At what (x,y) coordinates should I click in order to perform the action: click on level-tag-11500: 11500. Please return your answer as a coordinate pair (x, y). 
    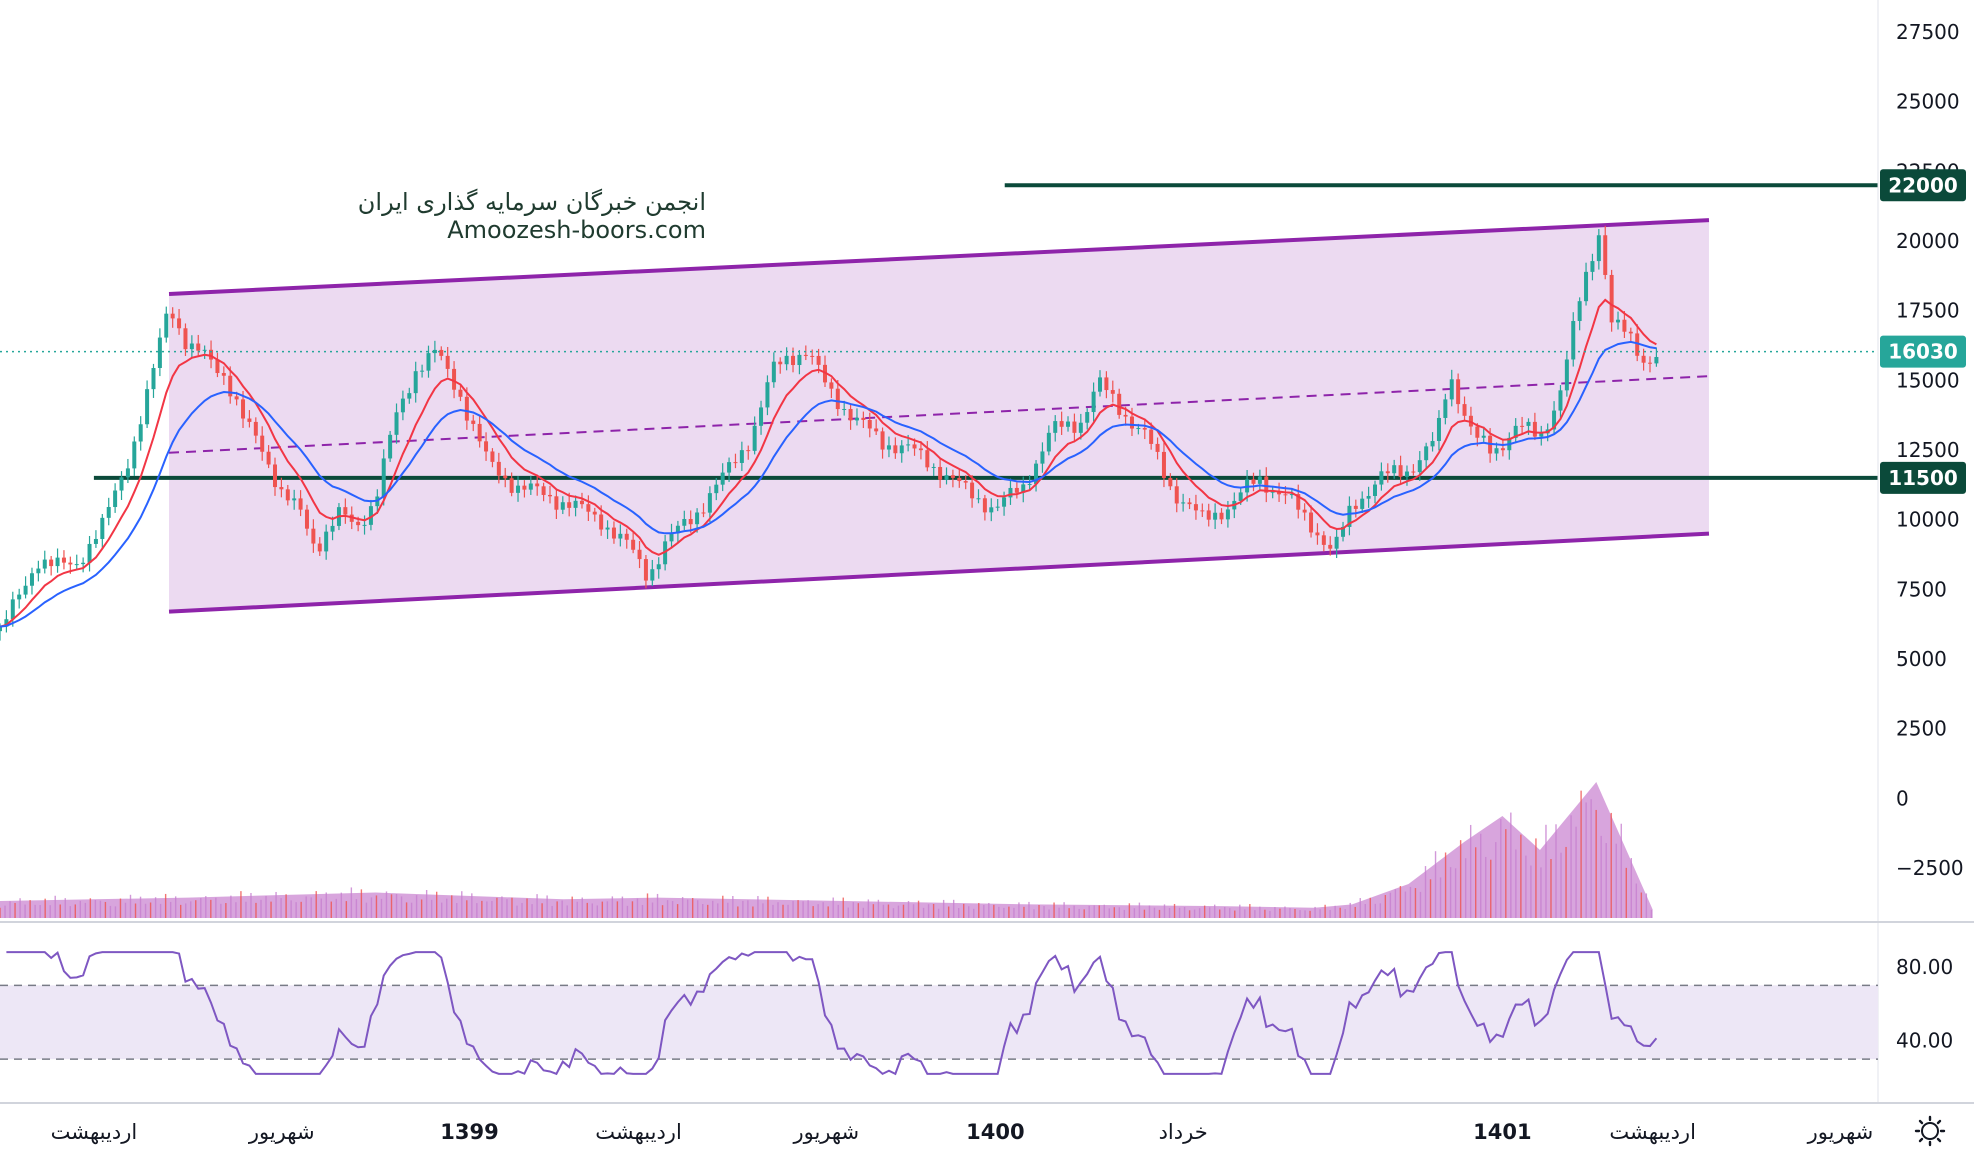
    Looking at the image, I should click on (1923, 478).